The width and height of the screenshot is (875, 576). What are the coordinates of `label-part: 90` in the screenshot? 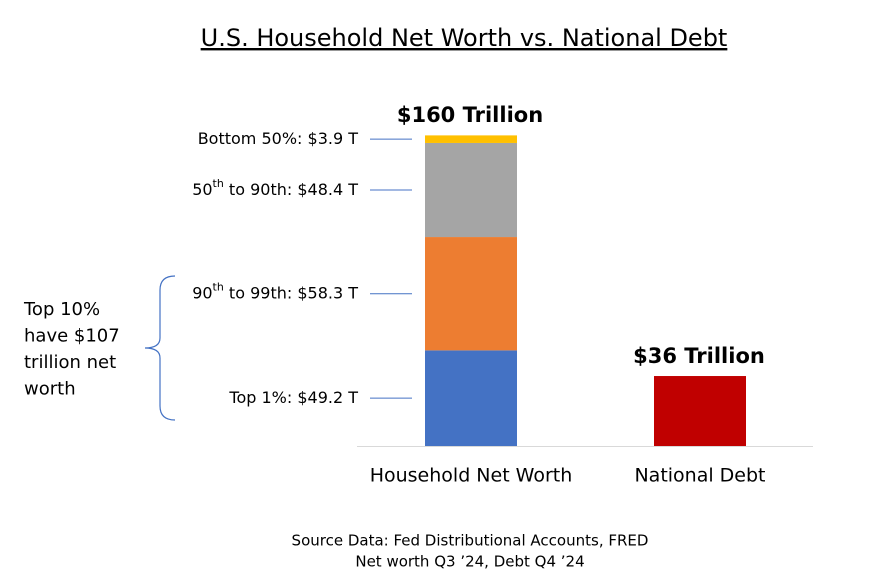 It's located at (202, 292).